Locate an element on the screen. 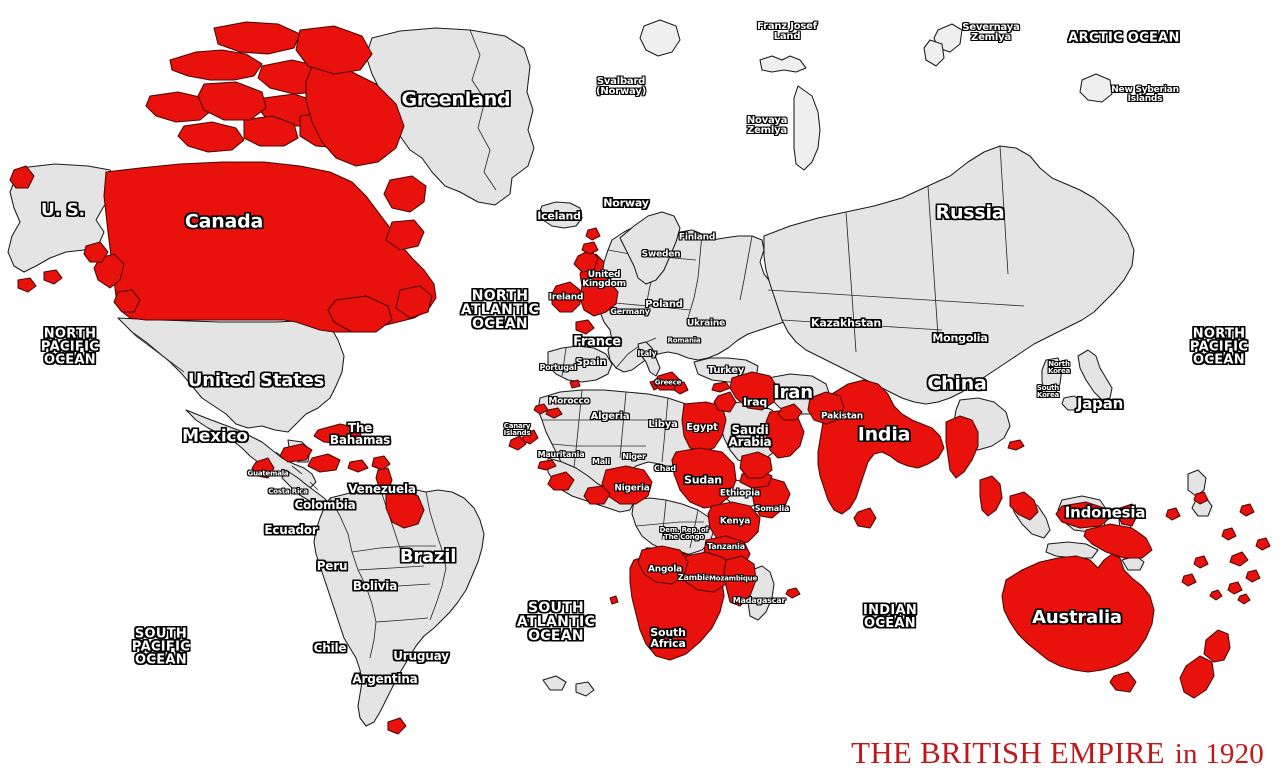 This screenshot has height=783, width=1280. angola-shape is located at coordinates (663, 565).